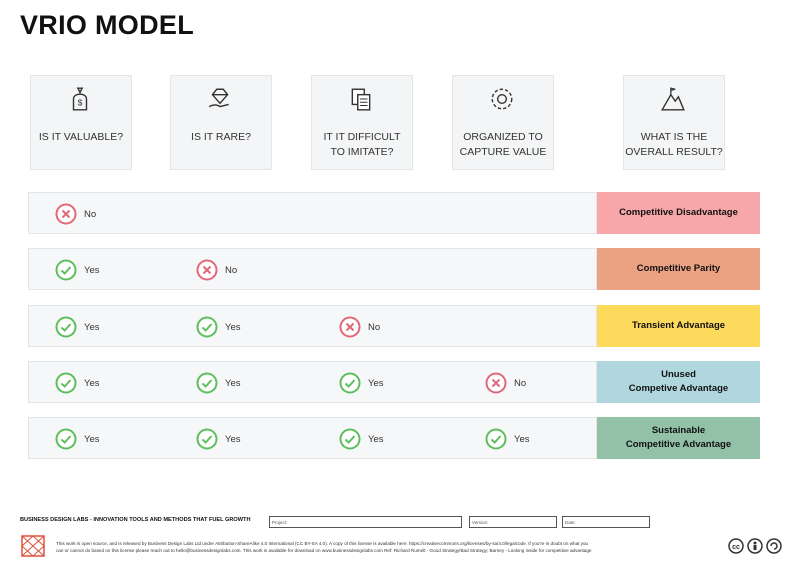 This screenshot has width=800, height=566. Describe the element at coordinates (503, 122) in the screenshot. I see `question-box: ORGANIZED TO CAPTURE VALUE` at that location.